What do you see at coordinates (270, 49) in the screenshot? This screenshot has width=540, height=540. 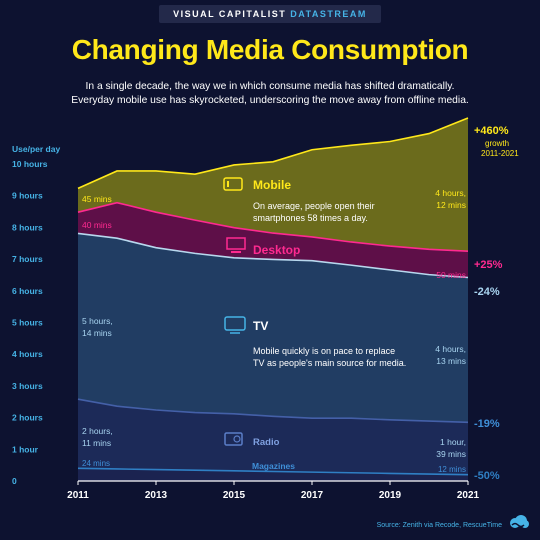 I see `chart-title: Changing Media Consumption` at bounding box center [270, 49].